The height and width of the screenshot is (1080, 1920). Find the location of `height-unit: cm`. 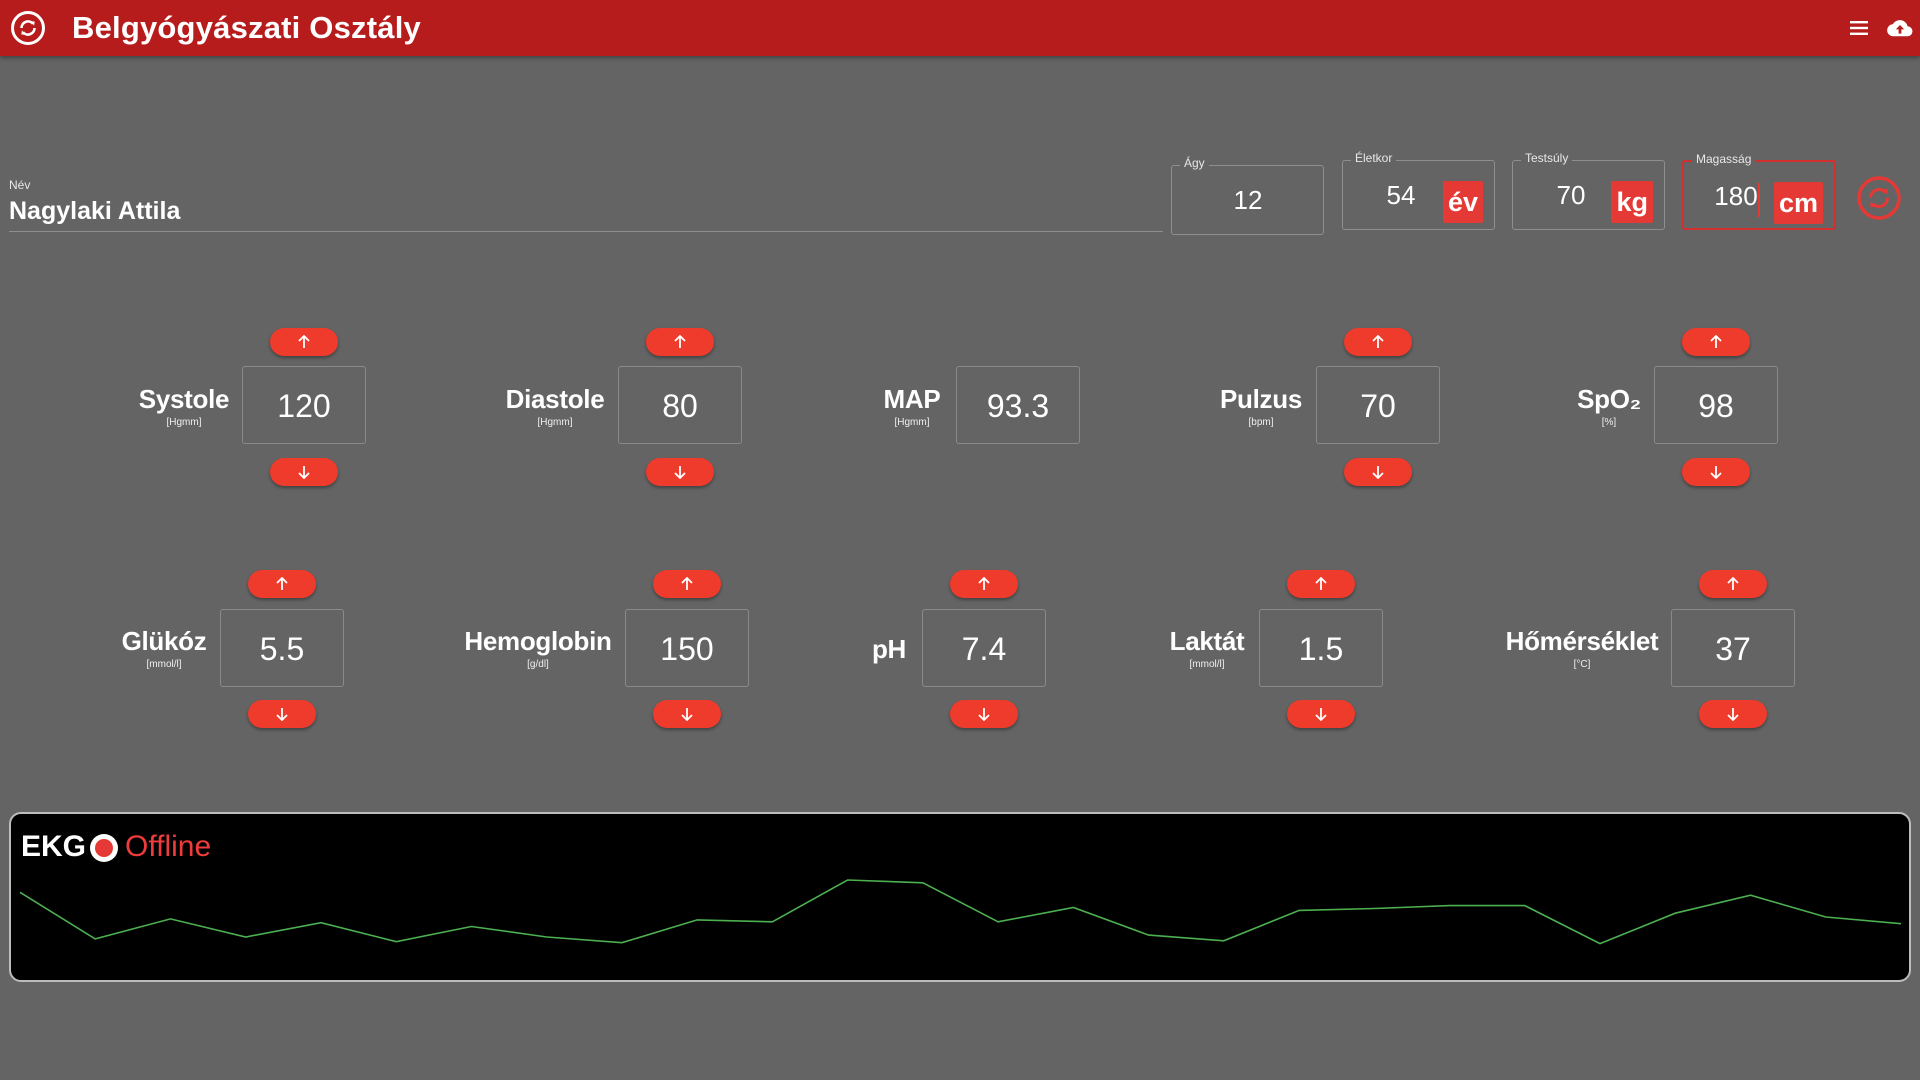

height-unit: cm is located at coordinates (1798, 203).